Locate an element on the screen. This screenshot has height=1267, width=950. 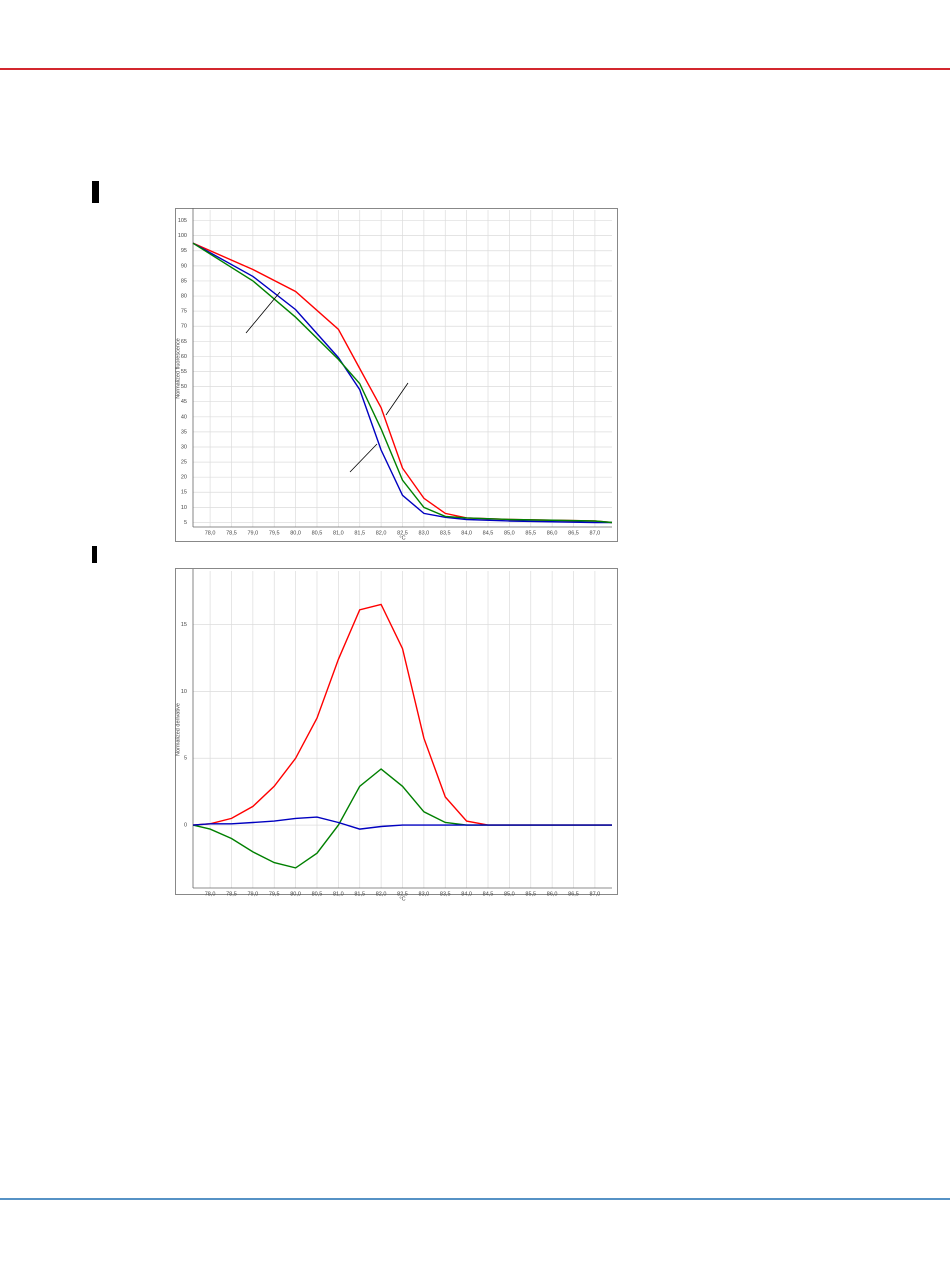
y-tick-label: 65 is located at coordinates (184, 342).